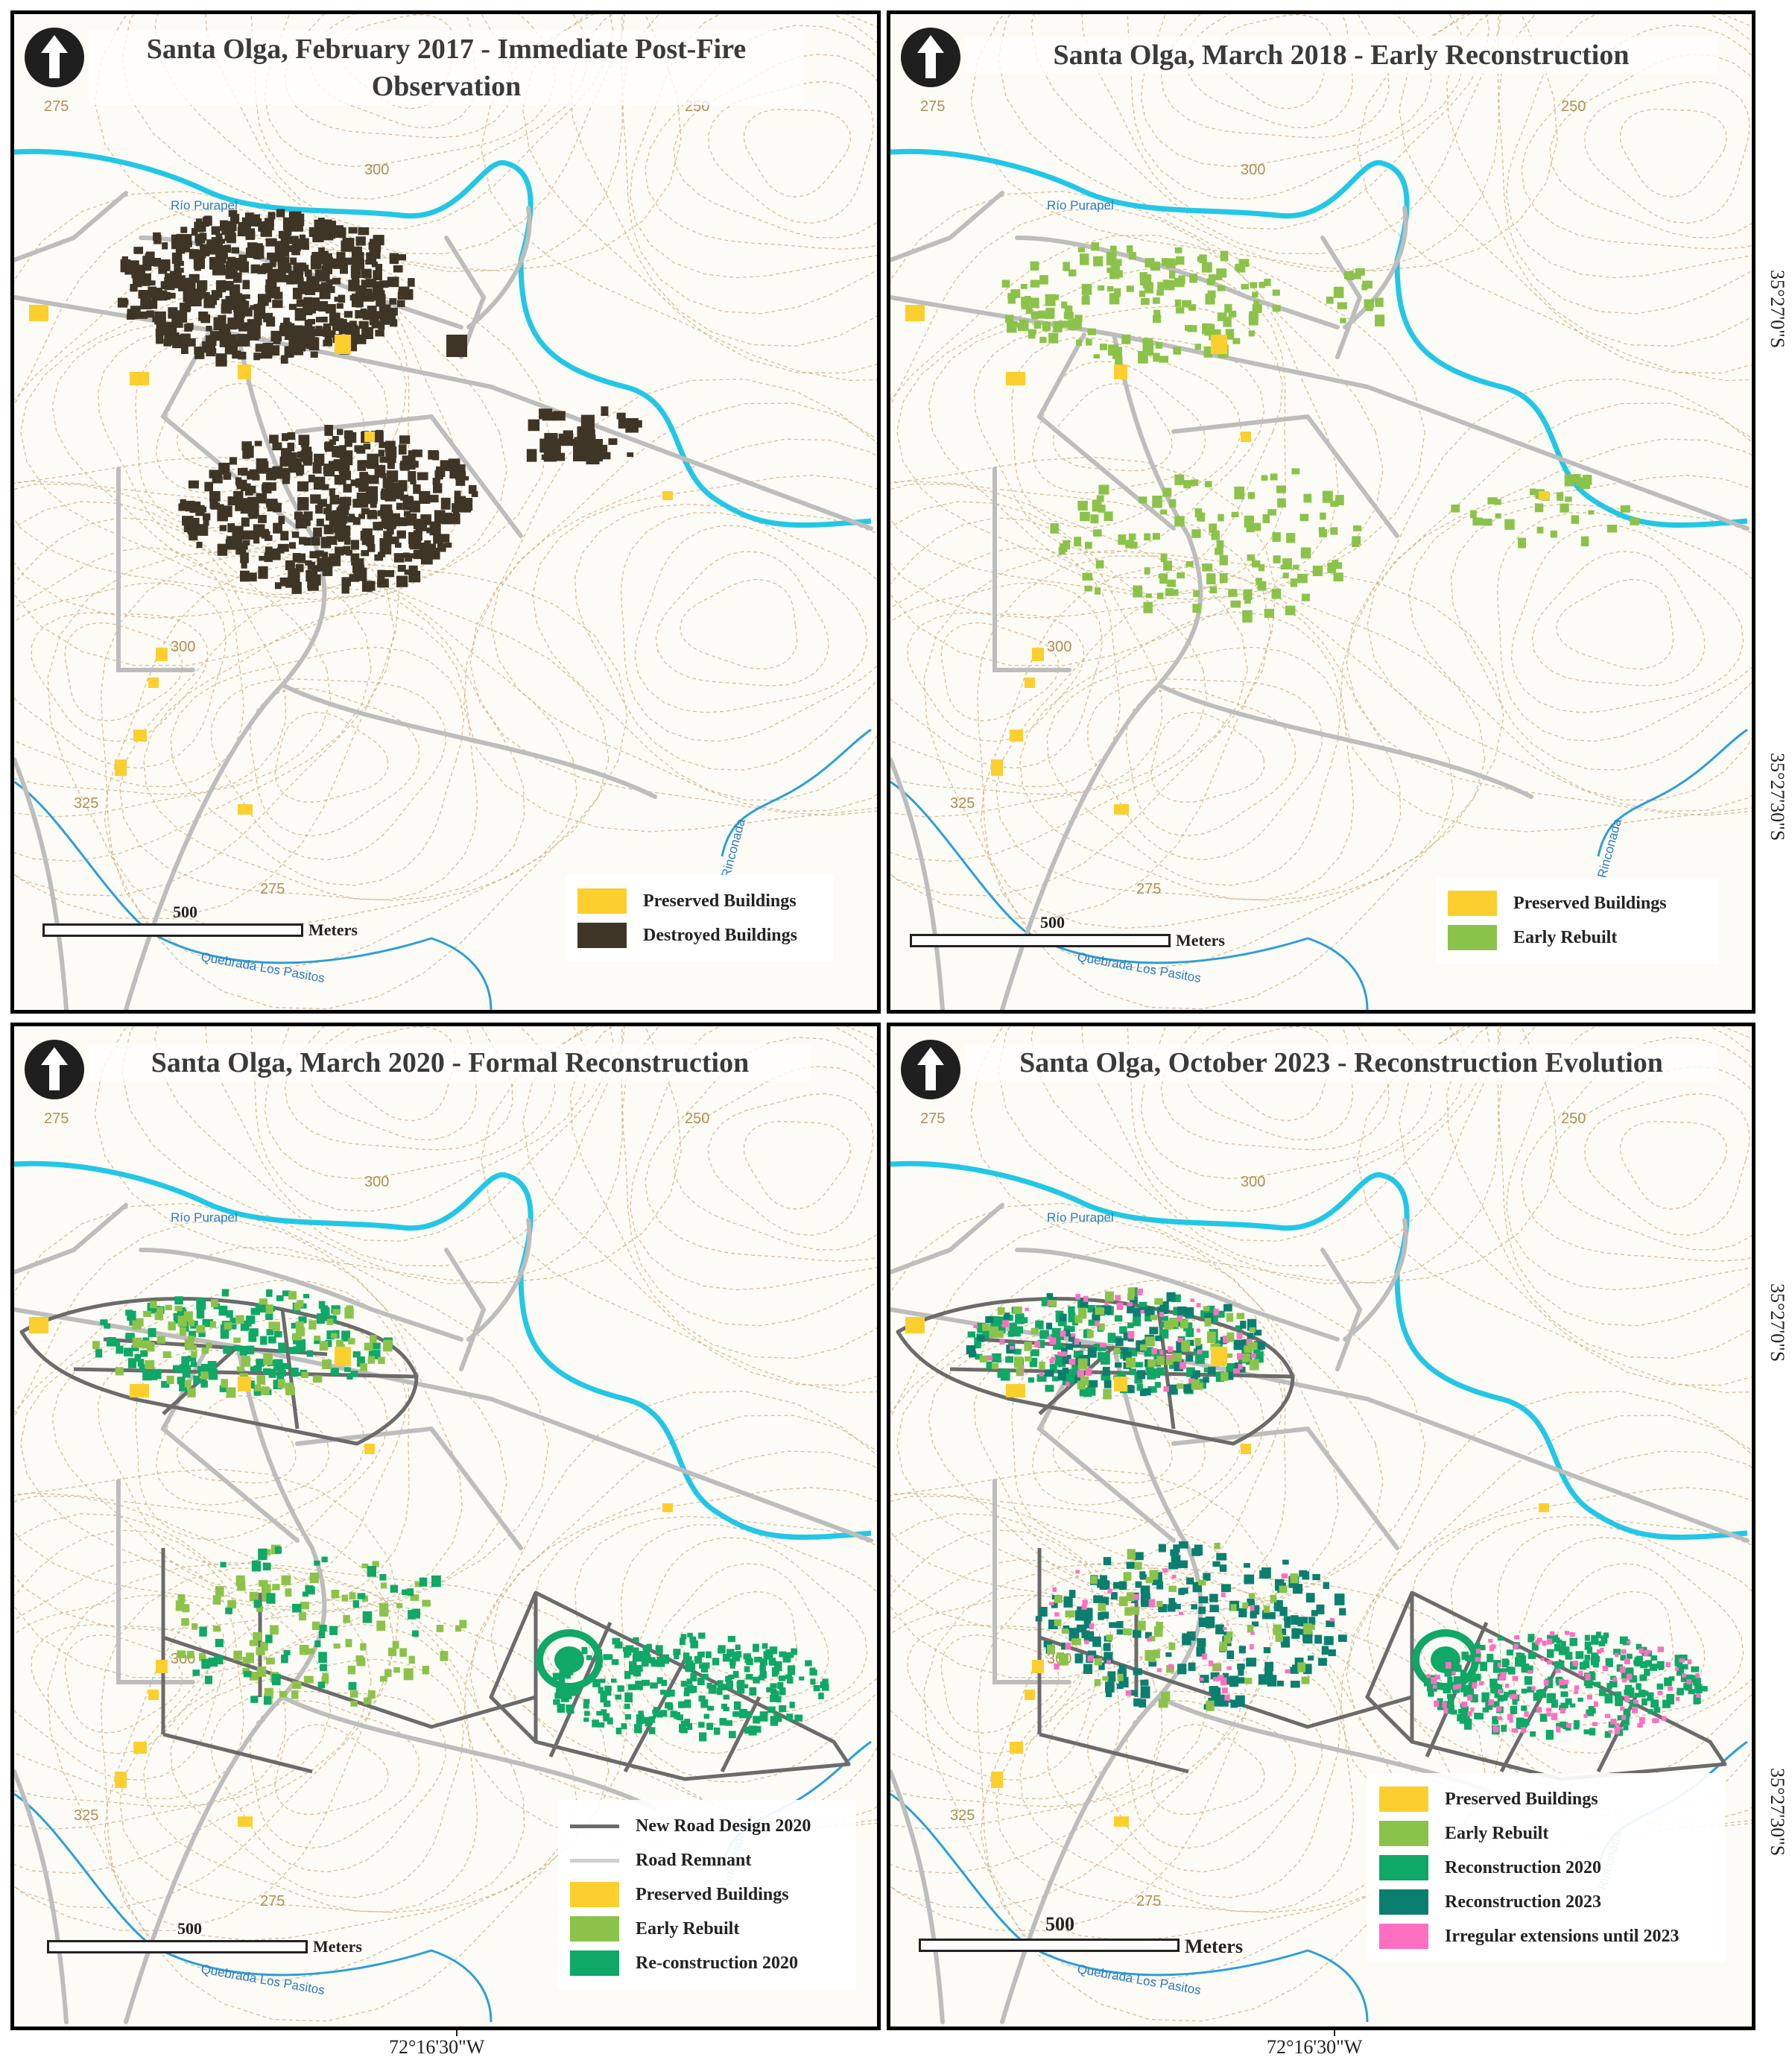 The width and height of the screenshot is (1792, 2066). I want to click on contour-label: 275, so click(932, 106).